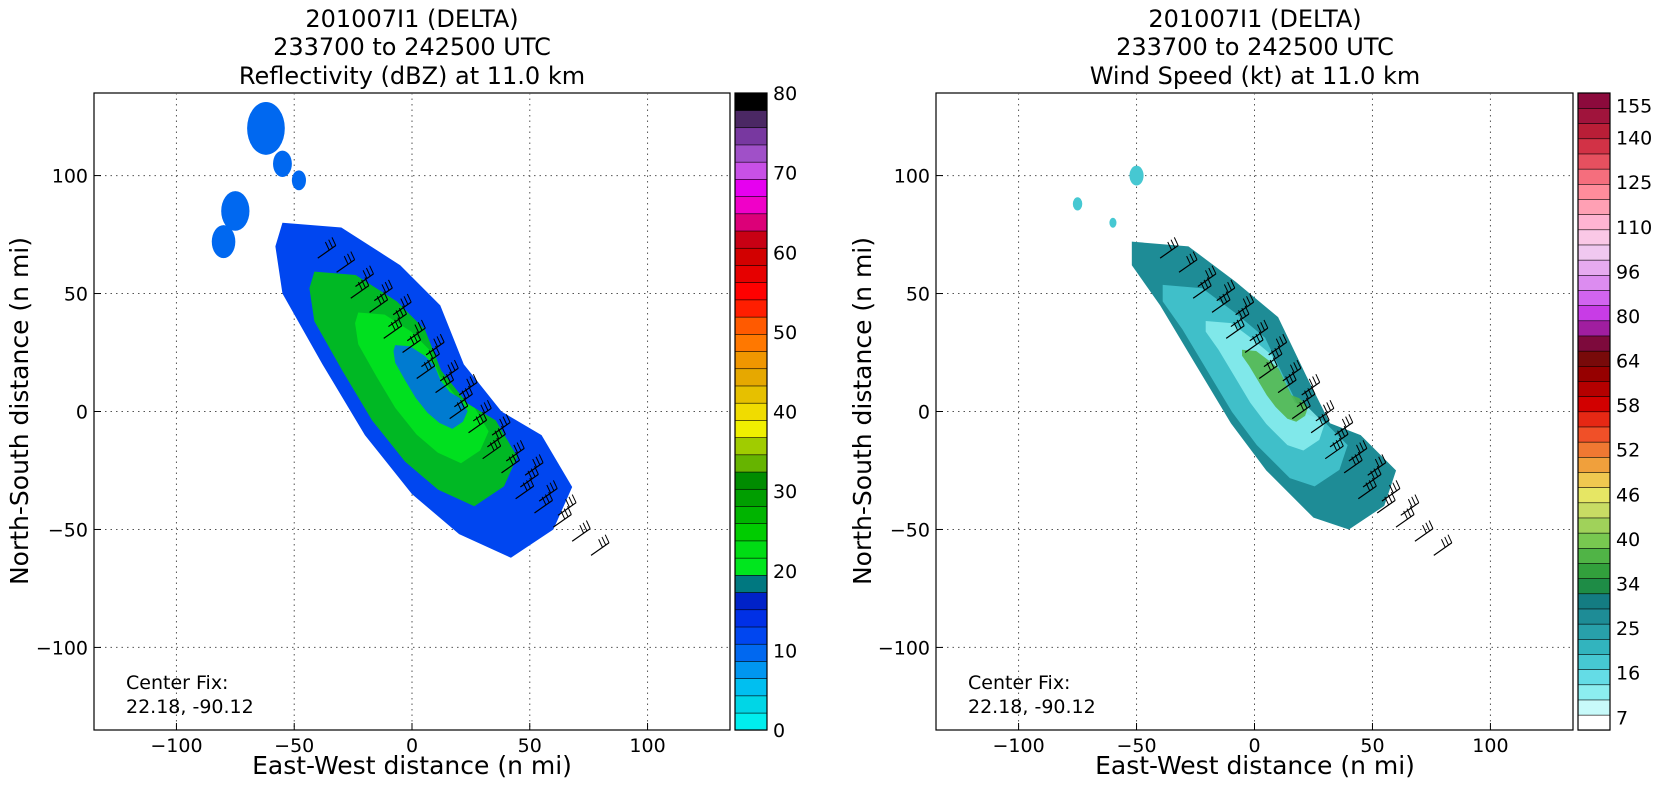  Describe the element at coordinates (785, 333) in the screenshot. I see `reflectivity-colorbar-label: 50` at that location.